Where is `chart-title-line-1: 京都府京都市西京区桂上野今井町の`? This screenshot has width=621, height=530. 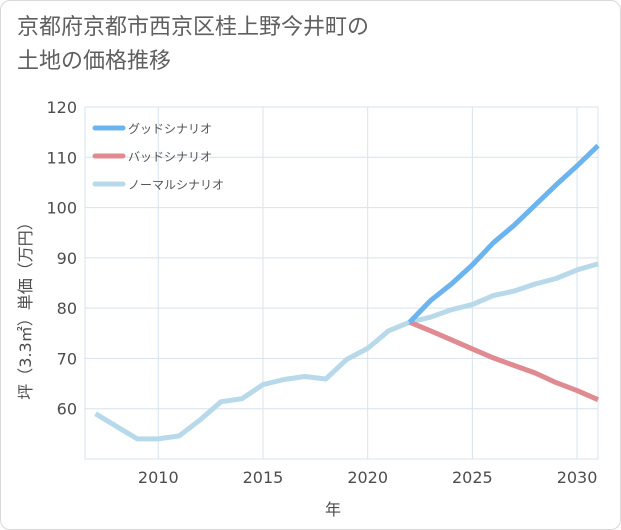
chart-title-line-1: 京都府京都市西京区桂上野今井町の is located at coordinates (193, 27).